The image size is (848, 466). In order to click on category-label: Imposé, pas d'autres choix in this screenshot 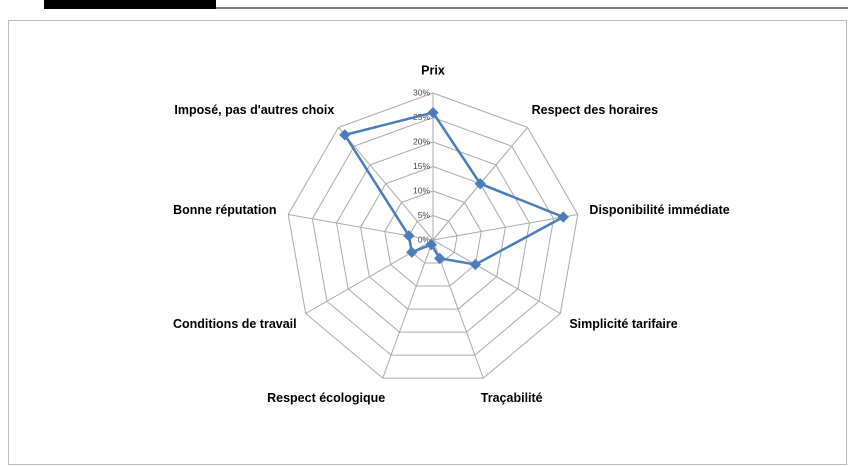, I will do `click(254, 110)`.